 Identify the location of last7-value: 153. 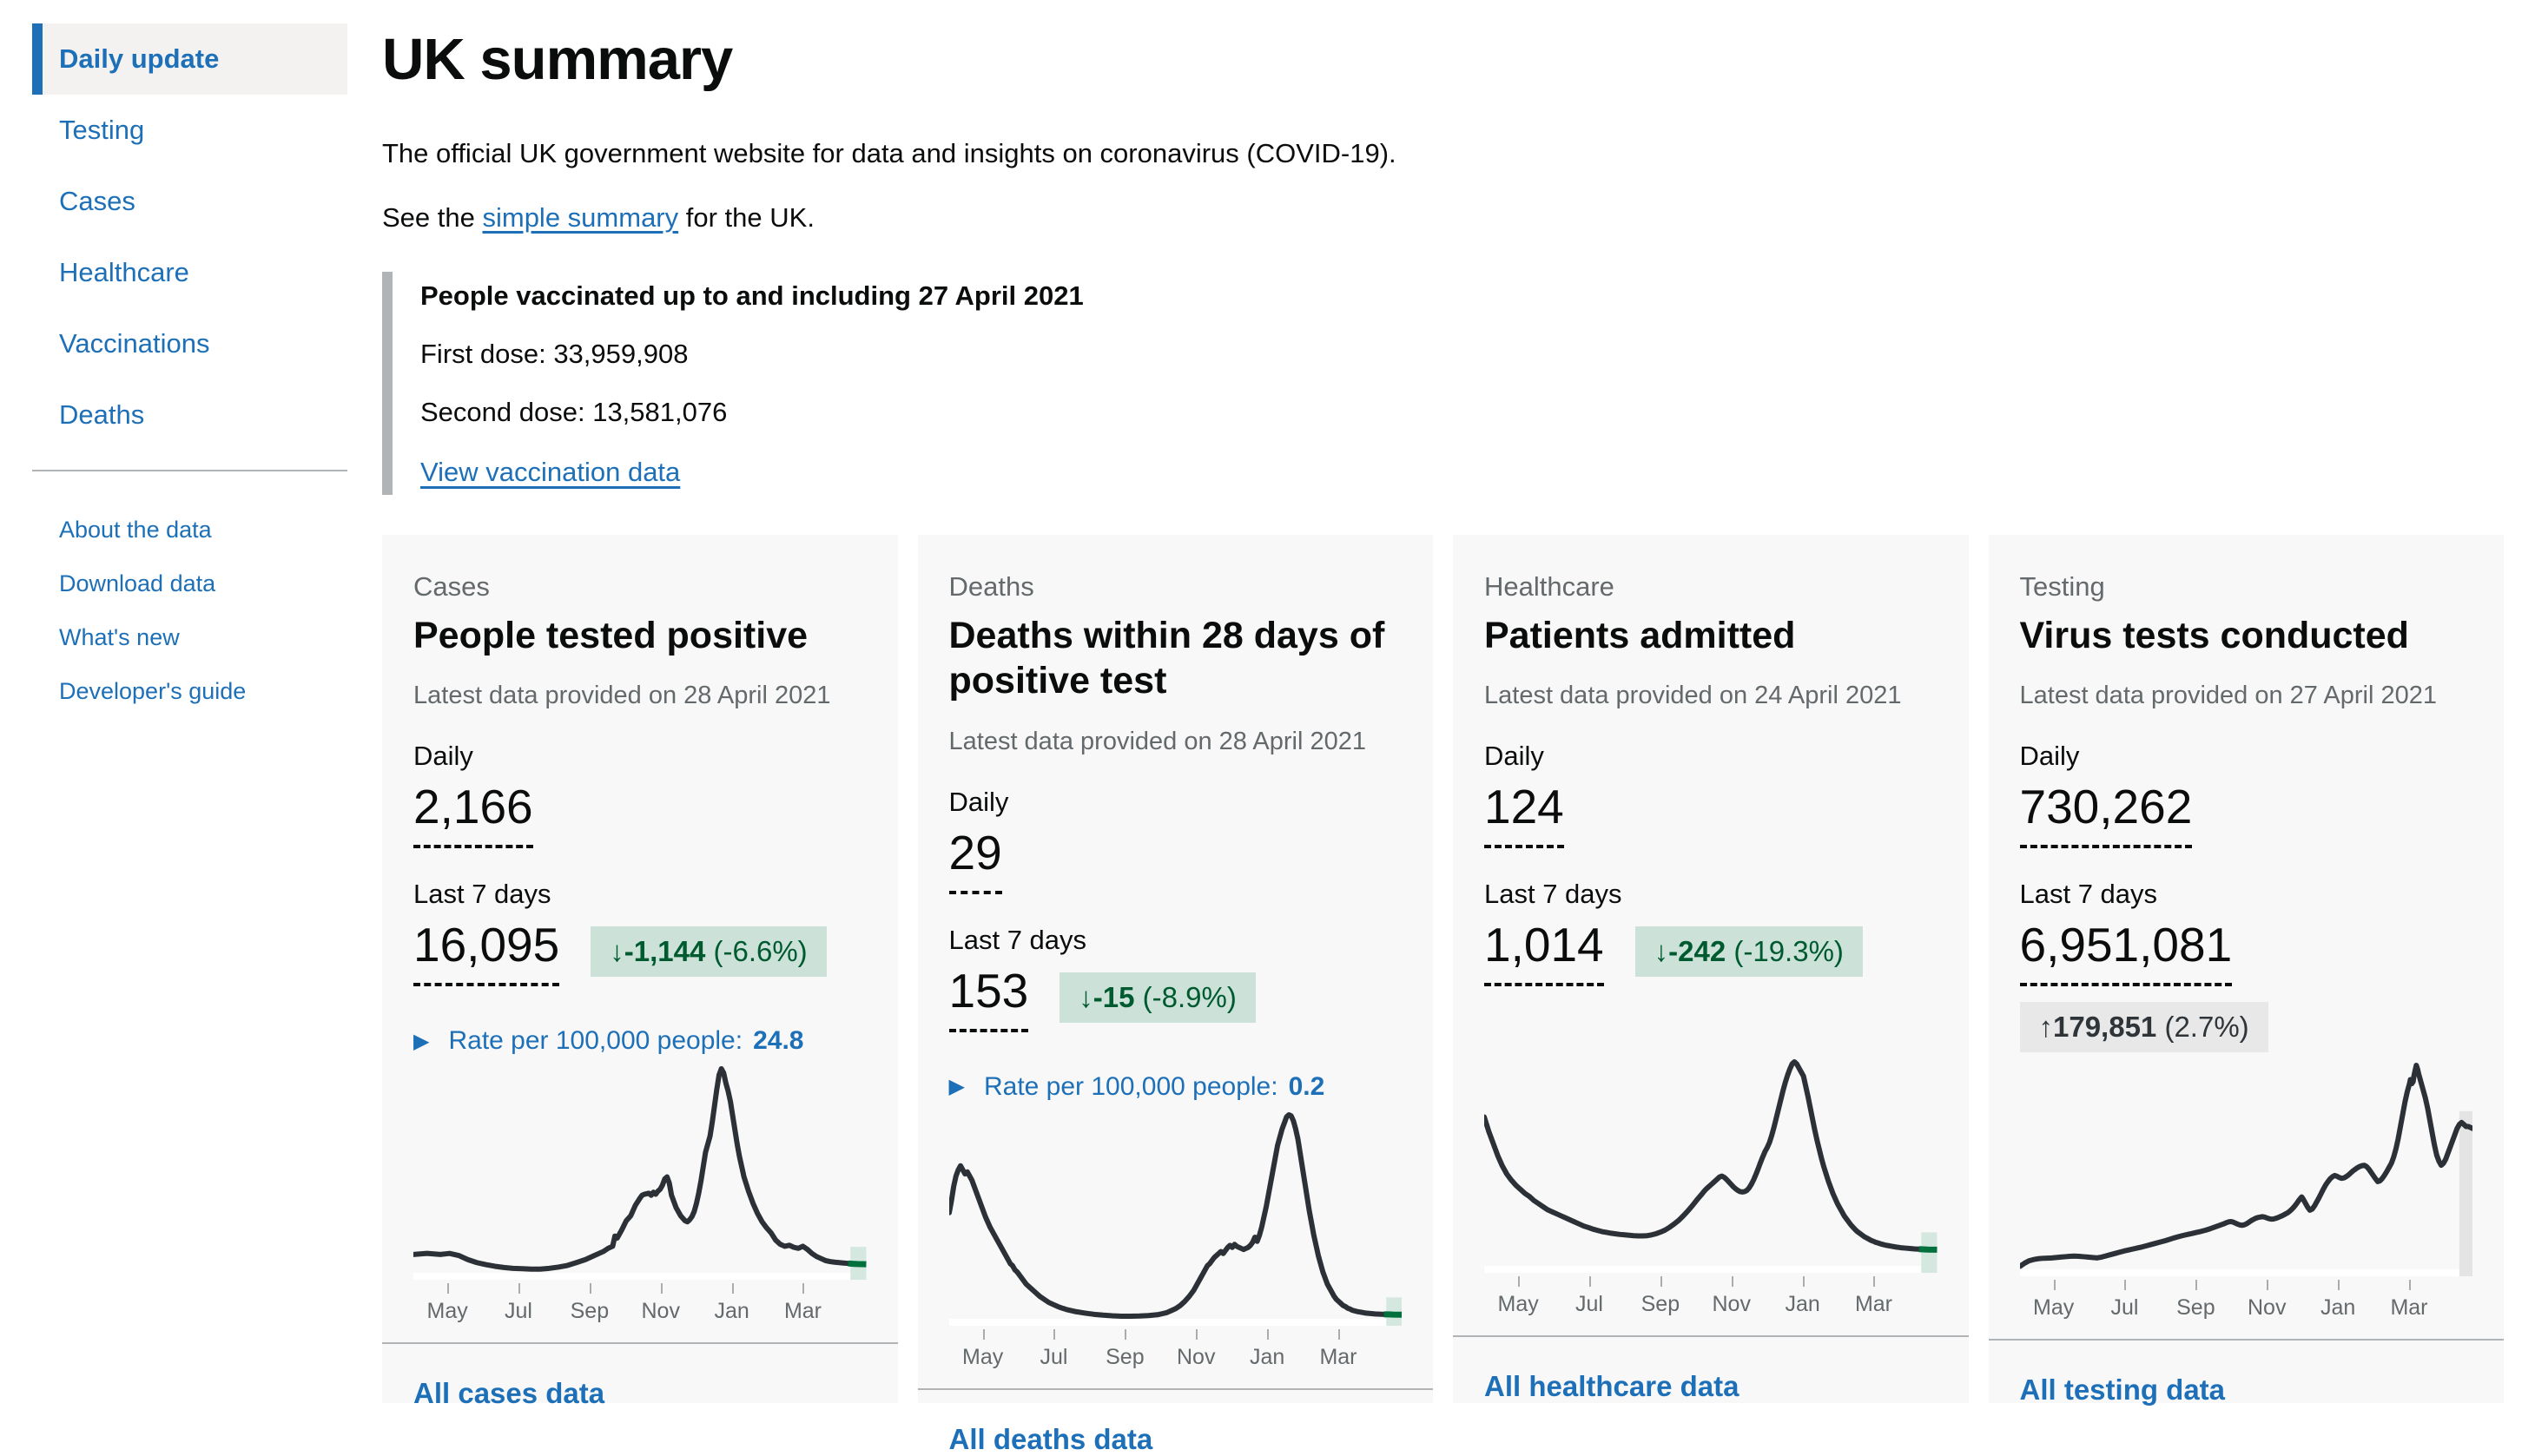
(989, 997).